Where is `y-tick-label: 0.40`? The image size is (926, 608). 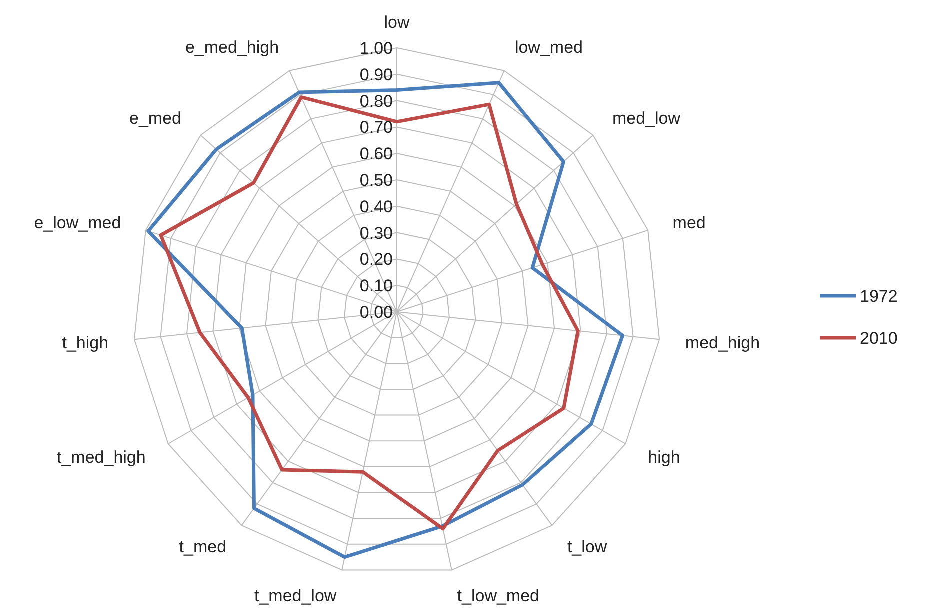
y-tick-label: 0.40 is located at coordinates (376, 206).